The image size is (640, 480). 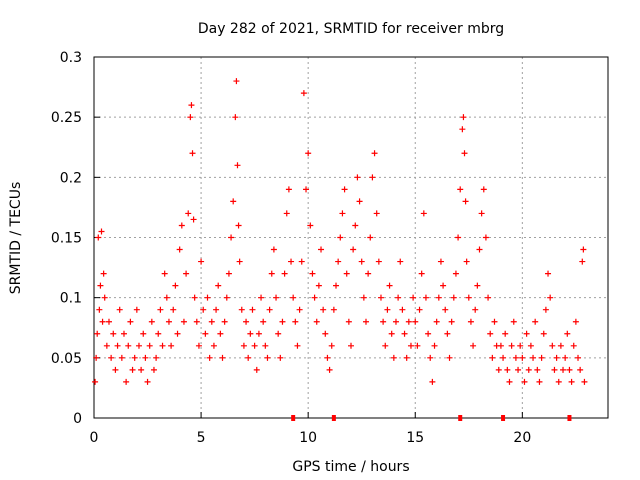 What do you see at coordinates (71, 178) in the screenshot?
I see `y-tick-label: 0.2` at bounding box center [71, 178].